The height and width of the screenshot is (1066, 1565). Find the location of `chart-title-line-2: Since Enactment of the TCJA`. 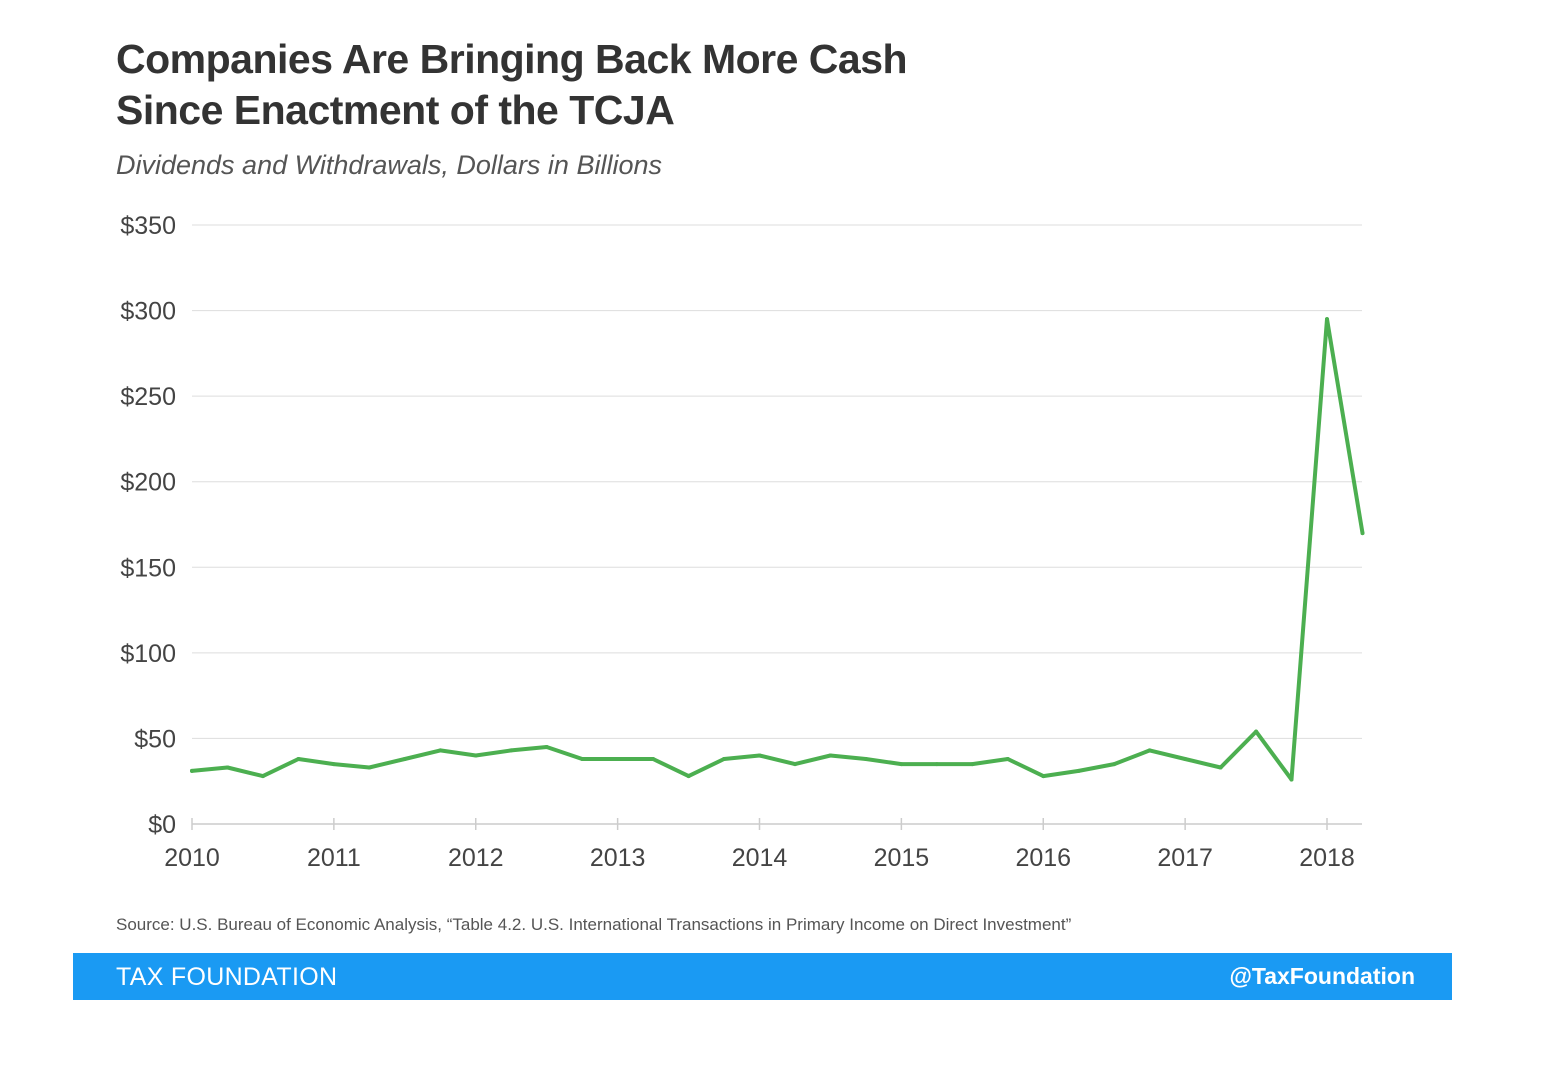

chart-title-line-2: Since Enactment of the TCJA is located at coordinates (395, 110).